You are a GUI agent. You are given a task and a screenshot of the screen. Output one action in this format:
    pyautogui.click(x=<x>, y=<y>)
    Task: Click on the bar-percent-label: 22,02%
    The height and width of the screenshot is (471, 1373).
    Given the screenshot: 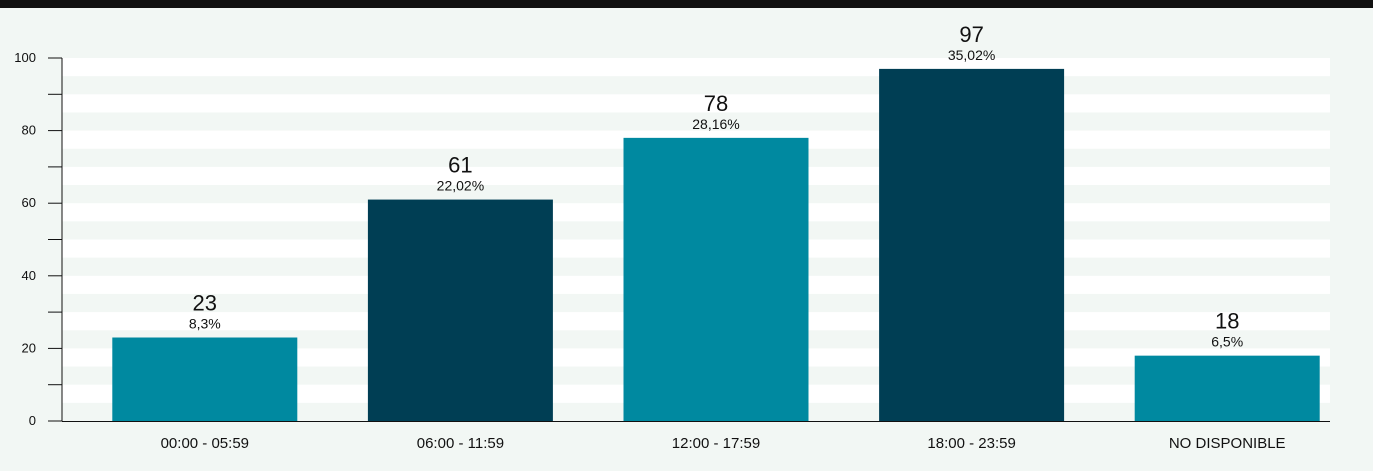 What is the action you would take?
    pyautogui.click(x=460, y=186)
    